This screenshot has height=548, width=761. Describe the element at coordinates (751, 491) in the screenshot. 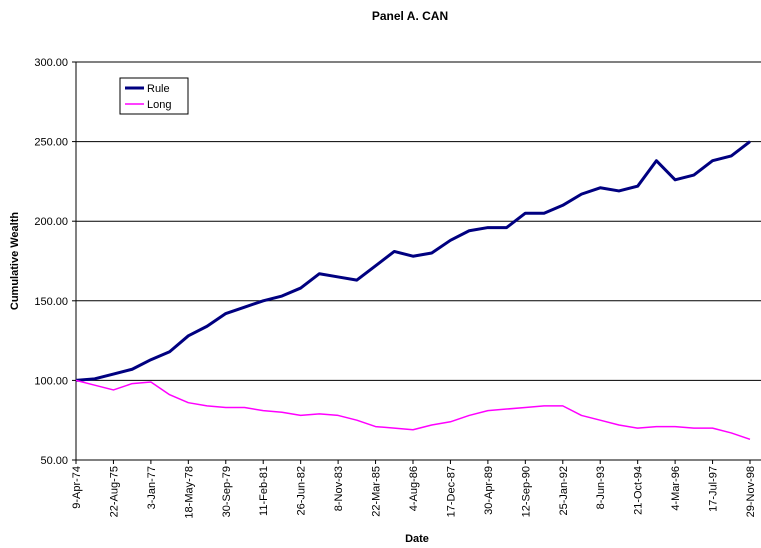

I see `x-tick-label: 29-Nov-98` at that location.